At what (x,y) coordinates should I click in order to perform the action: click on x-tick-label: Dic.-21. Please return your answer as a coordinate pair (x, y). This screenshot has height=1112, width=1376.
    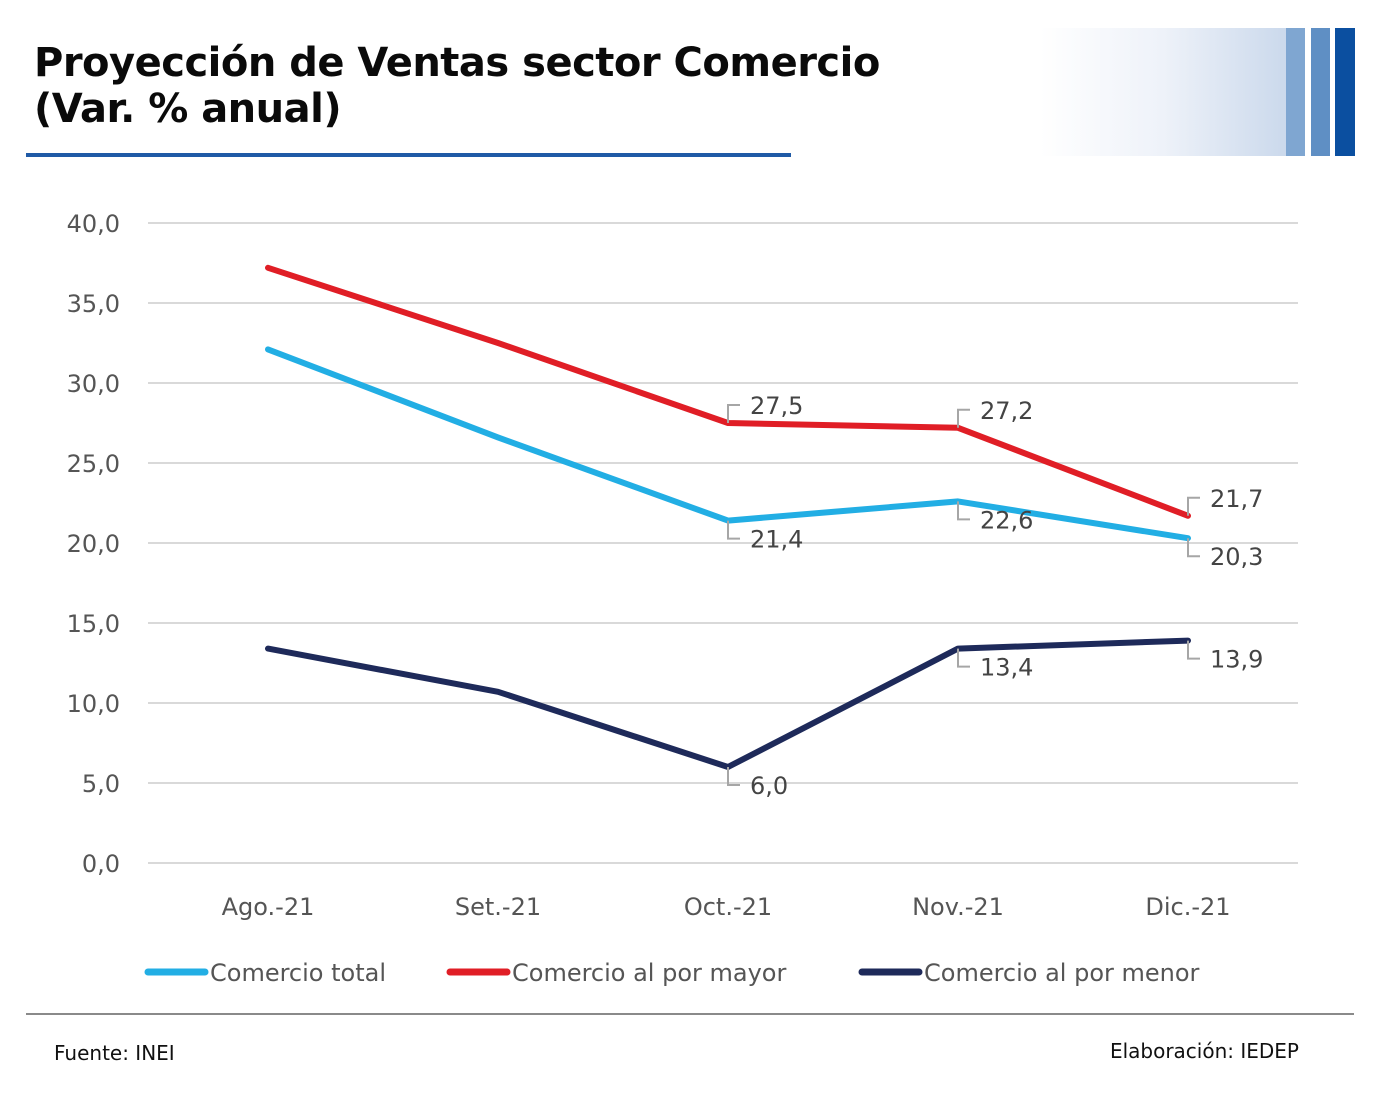
    Looking at the image, I should click on (1187, 907).